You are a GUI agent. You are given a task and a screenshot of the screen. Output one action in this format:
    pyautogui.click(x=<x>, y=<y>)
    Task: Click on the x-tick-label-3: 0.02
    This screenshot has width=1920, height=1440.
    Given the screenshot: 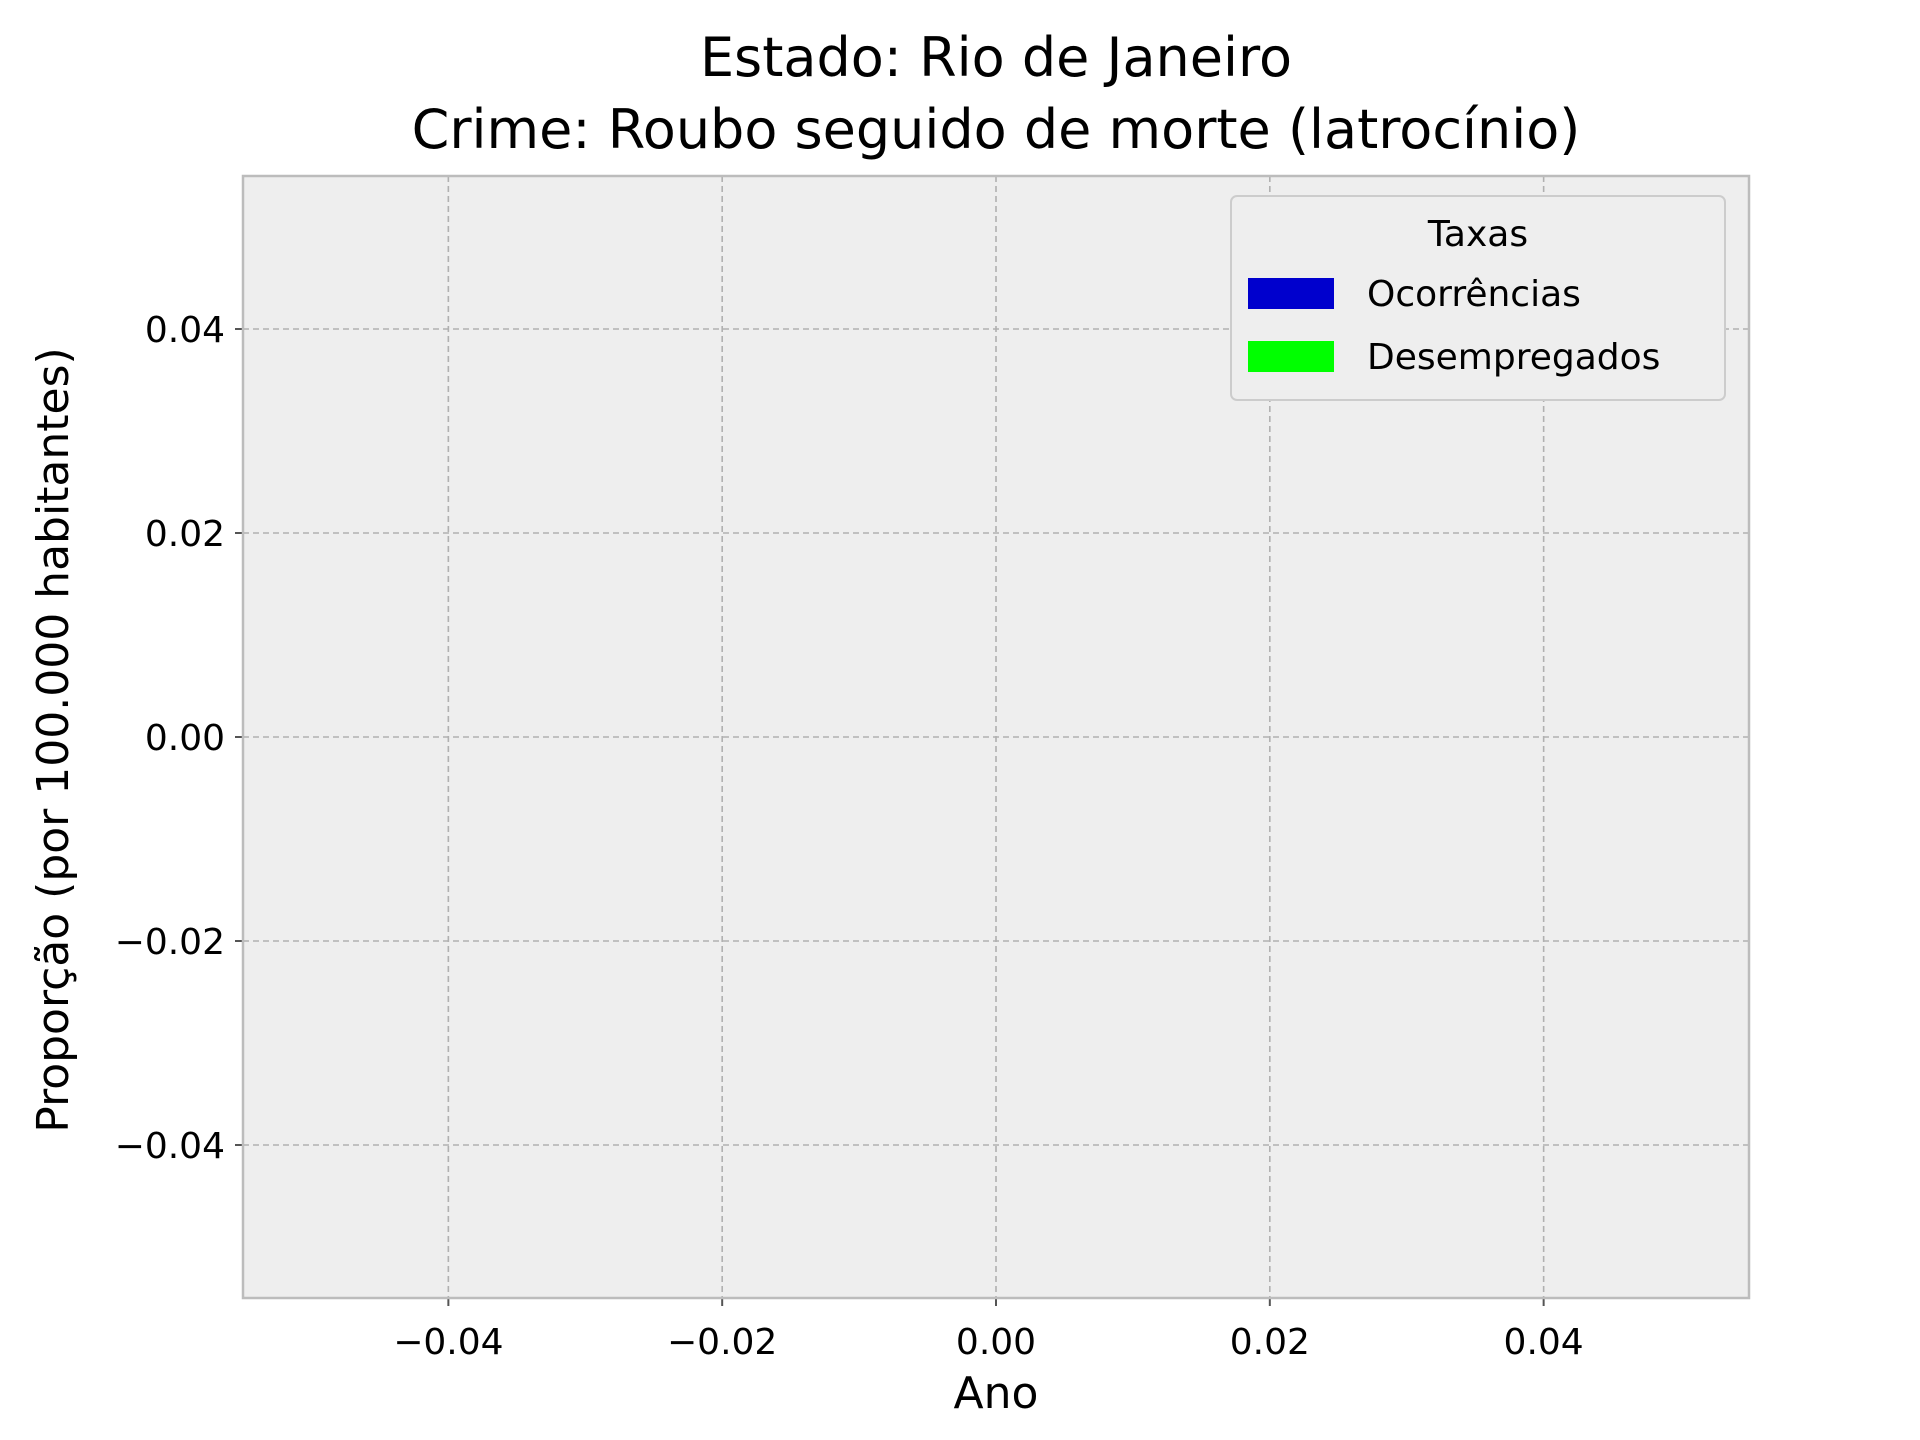 What is the action you would take?
    pyautogui.click(x=1270, y=1342)
    